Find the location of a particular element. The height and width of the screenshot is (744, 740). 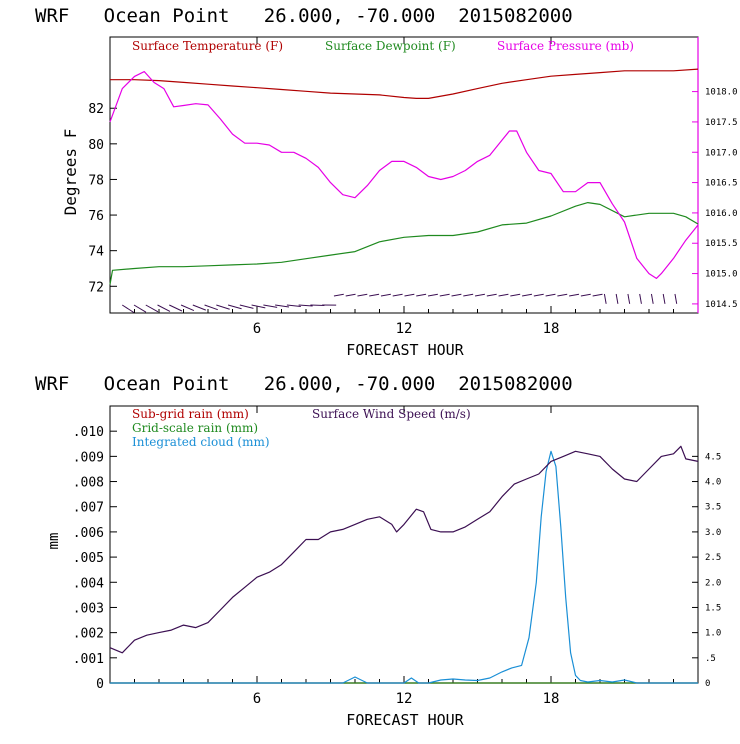

y-axis-label: Degrees F is located at coordinates (70, 172).